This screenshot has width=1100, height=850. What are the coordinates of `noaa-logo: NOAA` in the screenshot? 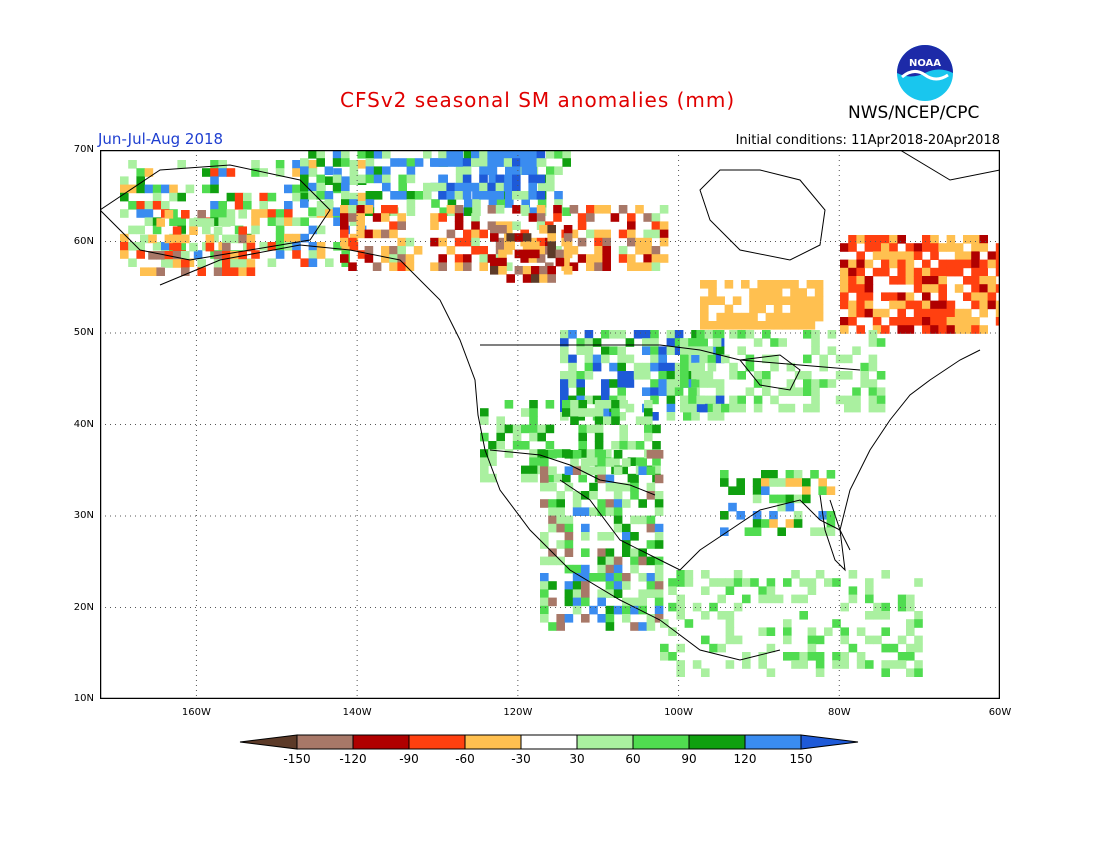 It's located at (925, 73).